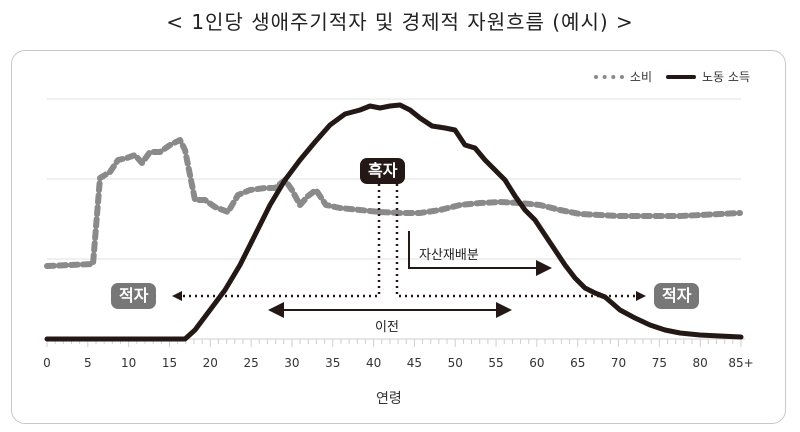 The image size is (800, 432). I want to click on deficit-left-badge: 적자, so click(134, 296).